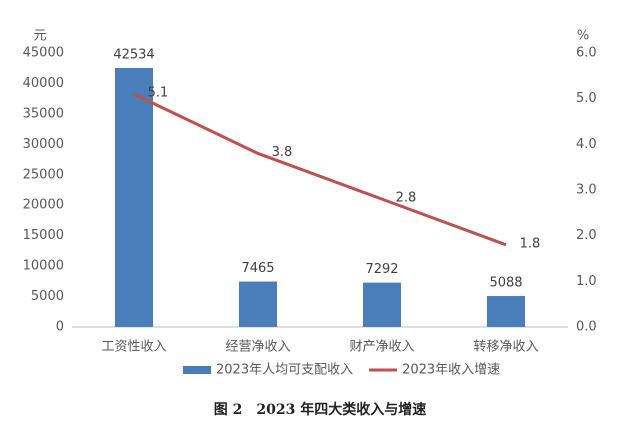 Image resolution: width=640 pixels, height=430 pixels. Describe the element at coordinates (381, 269) in the screenshot. I see `bar-value-label: 7292` at that location.